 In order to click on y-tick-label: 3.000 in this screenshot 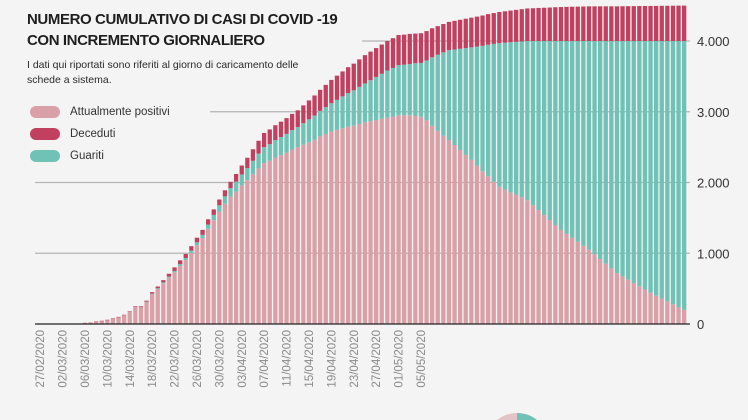, I will do `click(713, 112)`.